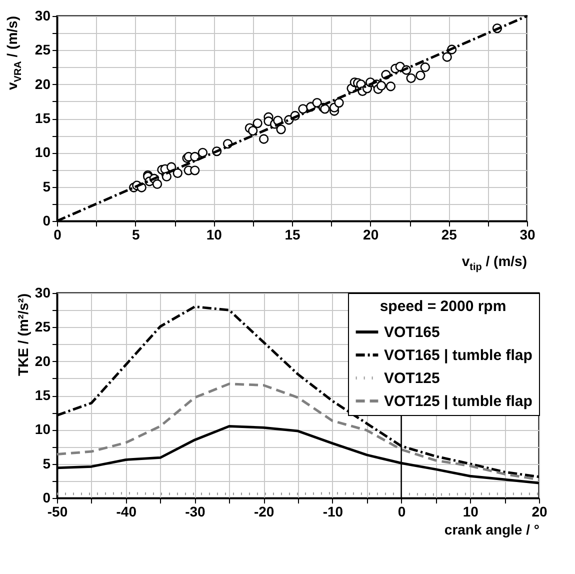 The height and width of the screenshot is (574, 575). I want to click on x-tick-label: -10, so click(333, 512).